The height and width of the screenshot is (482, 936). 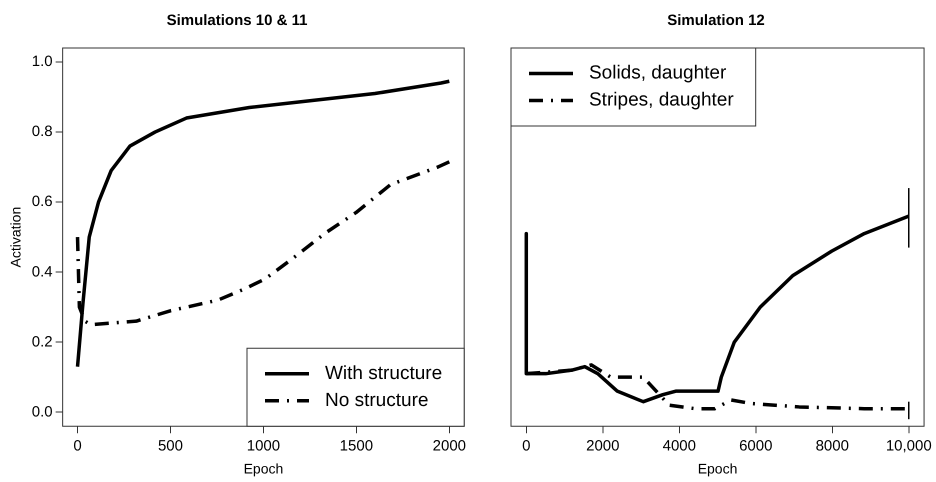 What do you see at coordinates (716, 21) in the screenshot?
I see `chart-title: Simulation 12` at bounding box center [716, 21].